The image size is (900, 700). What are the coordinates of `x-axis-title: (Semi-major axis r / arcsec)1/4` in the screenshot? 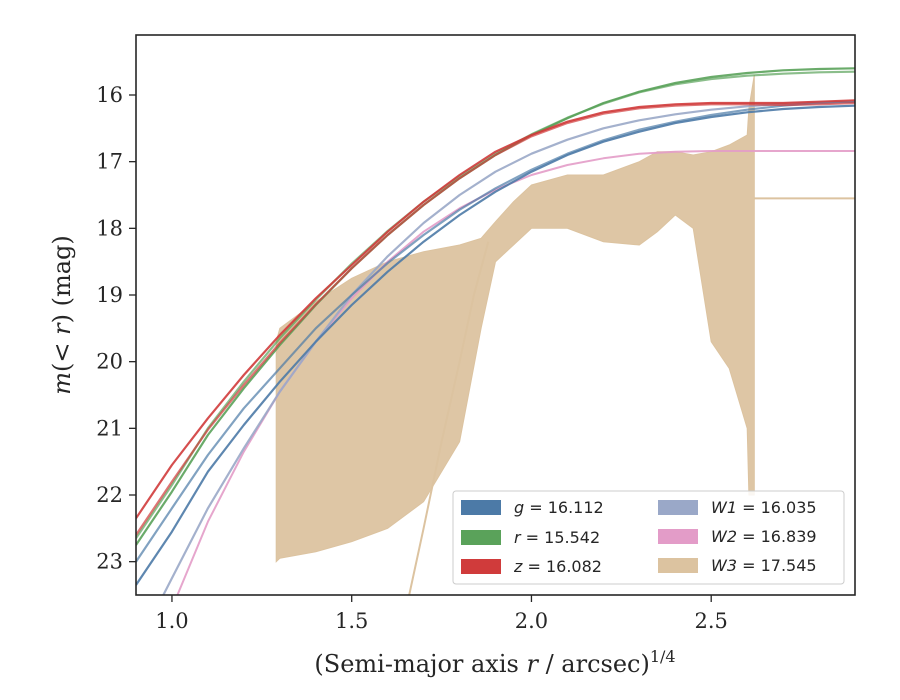 It's located at (494, 662).